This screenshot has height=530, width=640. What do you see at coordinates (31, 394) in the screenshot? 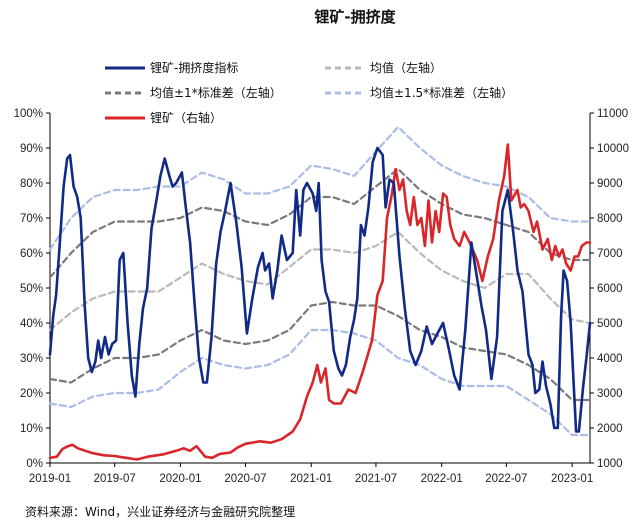
I see `y-left-tick-label: 20%` at bounding box center [31, 394].